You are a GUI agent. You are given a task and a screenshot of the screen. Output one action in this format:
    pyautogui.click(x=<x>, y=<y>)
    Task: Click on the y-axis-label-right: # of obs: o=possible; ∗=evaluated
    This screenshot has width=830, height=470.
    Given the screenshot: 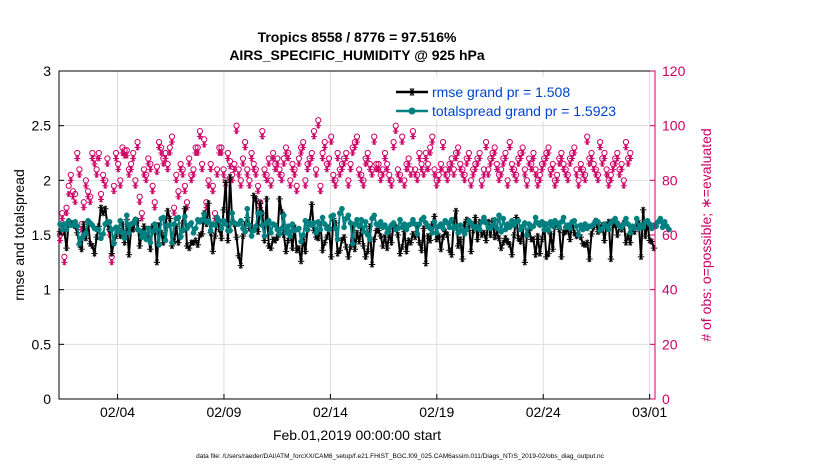 What is the action you would take?
    pyautogui.click(x=706, y=234)
    